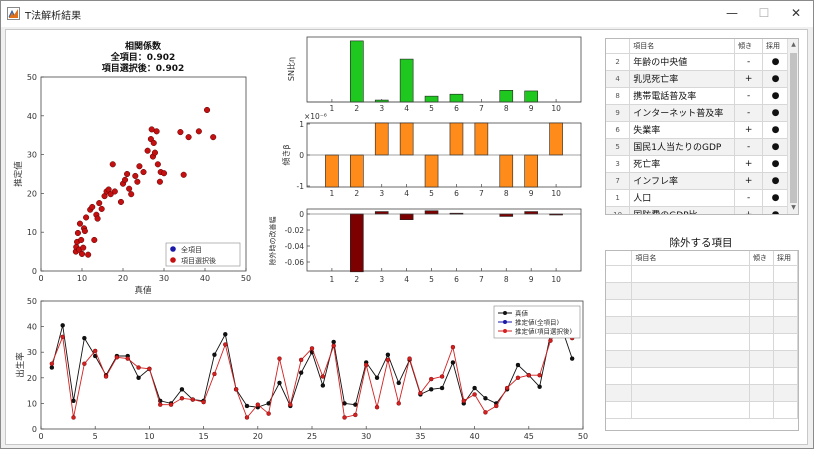 The image size is (814, 449). Describe the element at coordinates (775, 46) in the screenshot. I see `header-adopt: 採用` at that location.